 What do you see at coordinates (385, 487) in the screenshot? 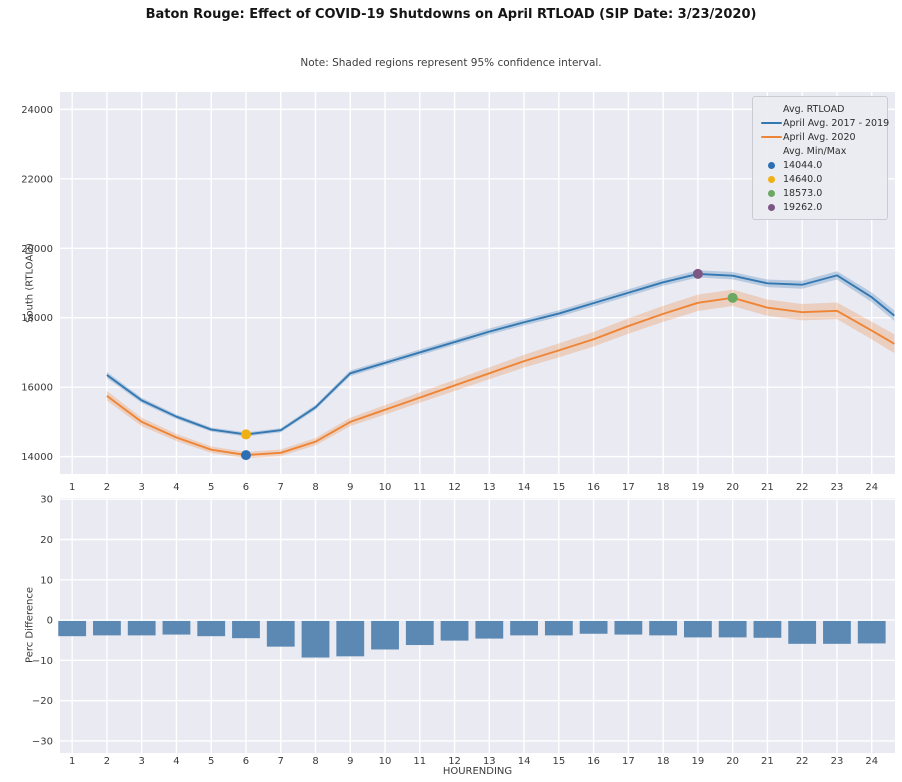
I see `top-xtick-label: 10` at bounding box center [385, 487].